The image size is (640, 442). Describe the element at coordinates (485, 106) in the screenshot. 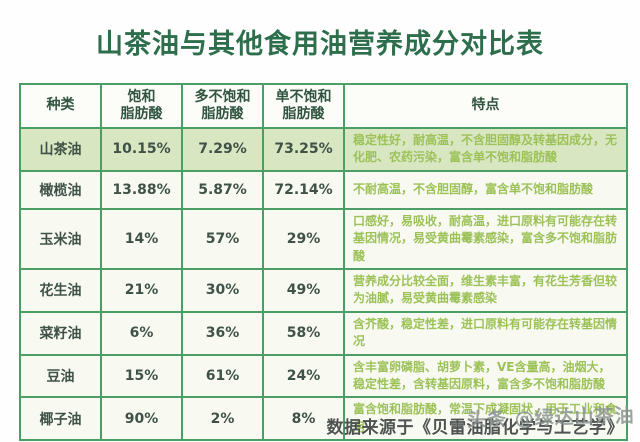

I see `col-header-features: 特点` at that location.